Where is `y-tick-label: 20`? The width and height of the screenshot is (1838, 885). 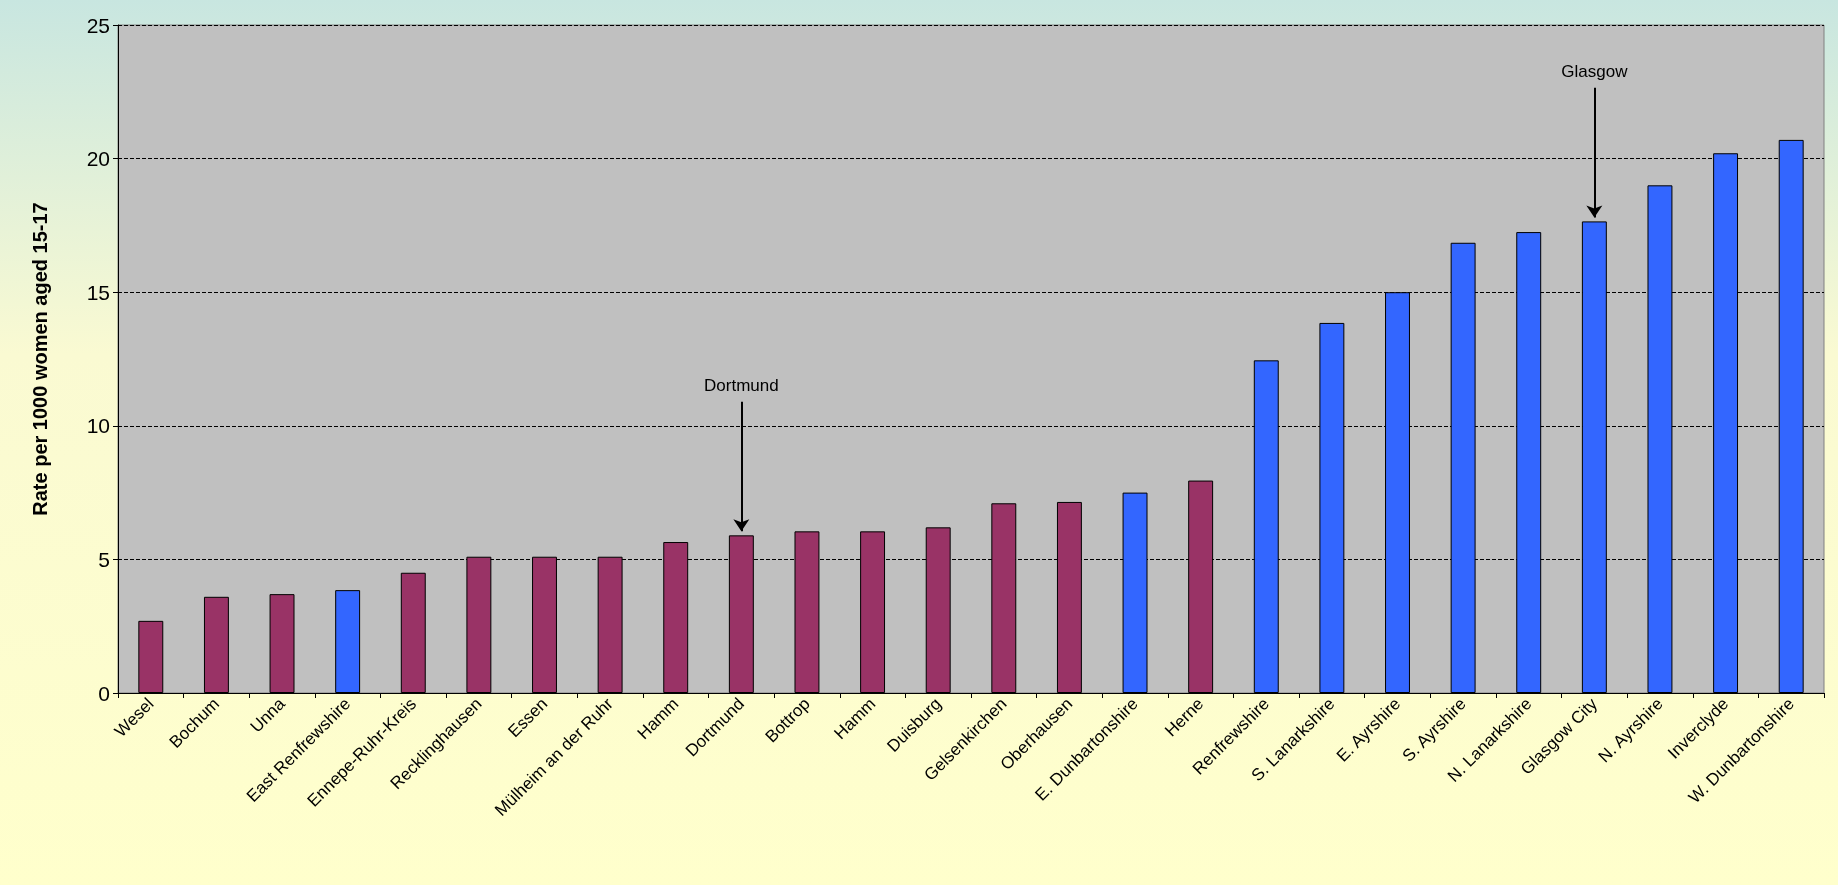 y-tick-label: 20 is located at coordinates (98, 159).